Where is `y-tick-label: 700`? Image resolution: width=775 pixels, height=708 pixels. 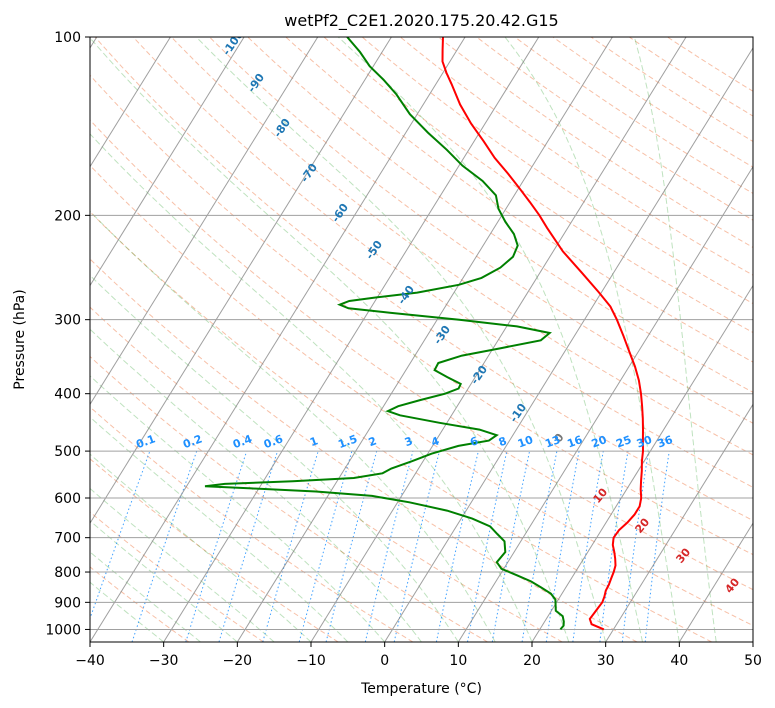 y-tick-label: 700 is located at coordinates (67, 539).